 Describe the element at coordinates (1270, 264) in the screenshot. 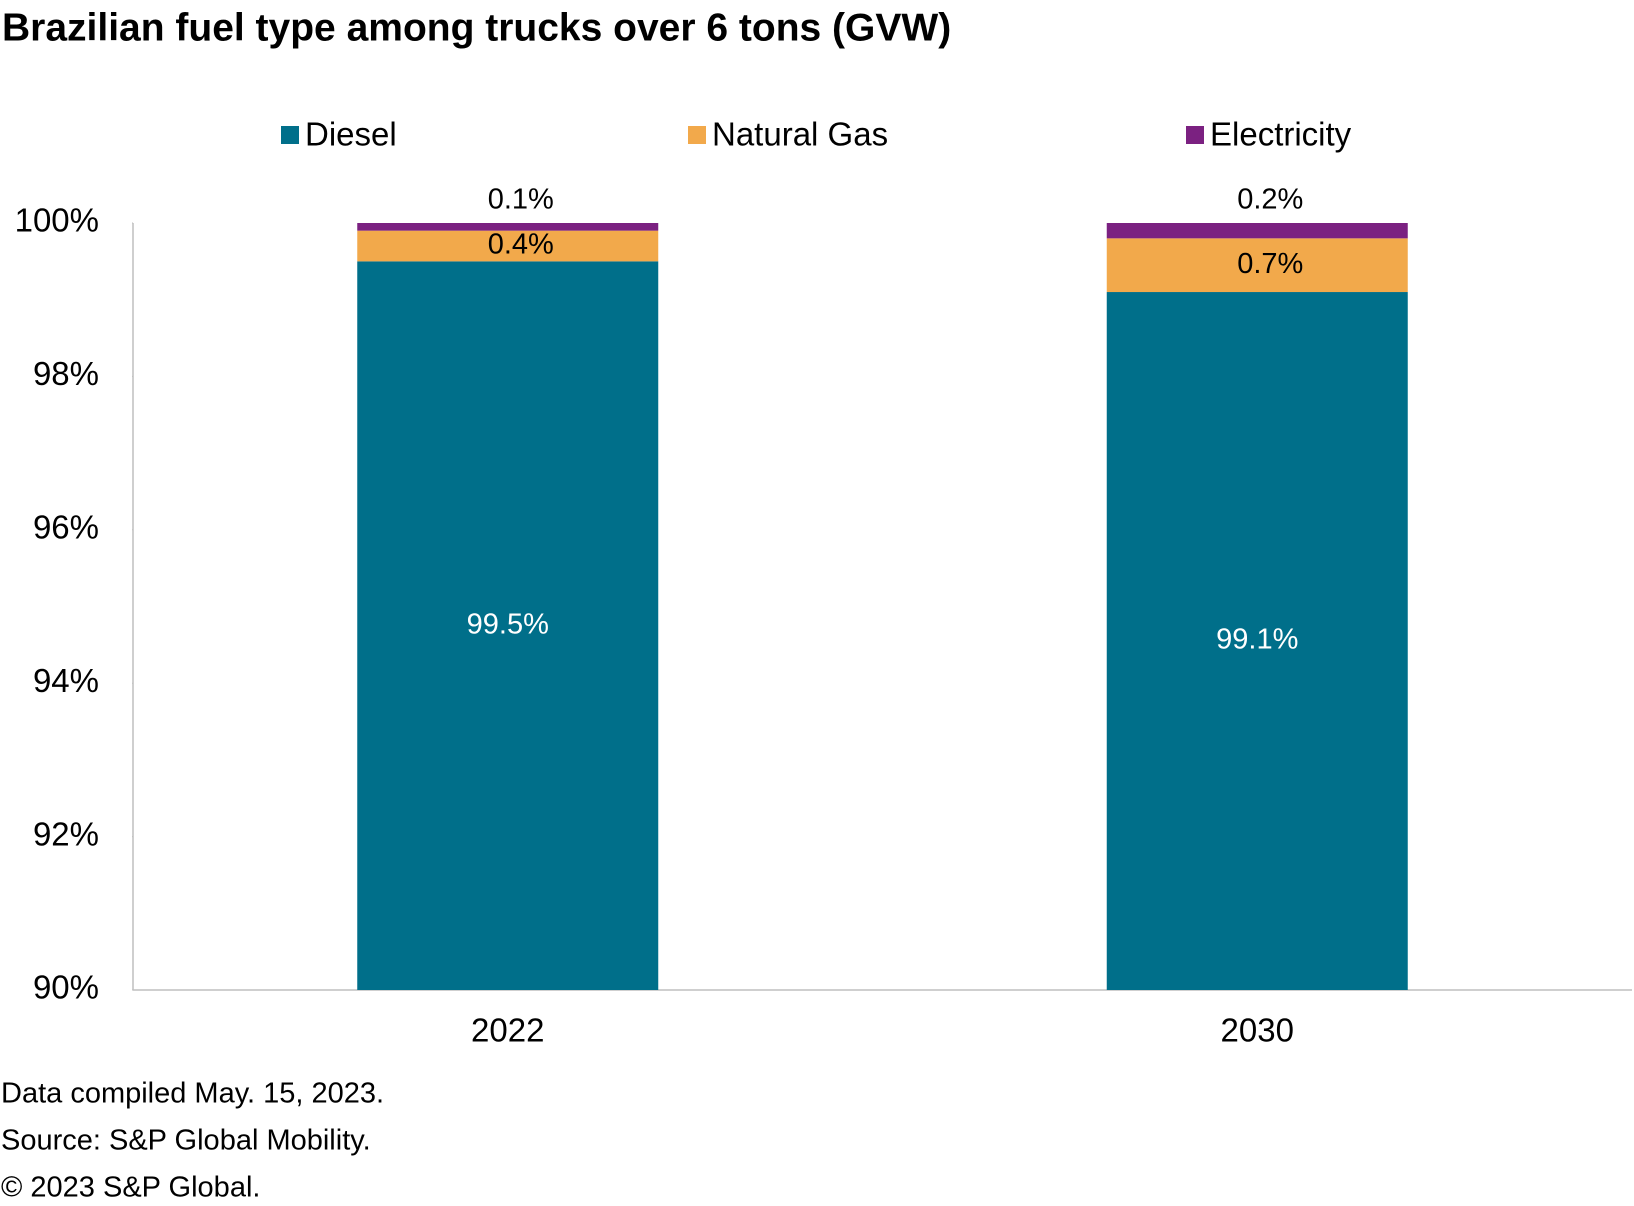

I see `data-label: 0.7%` at that location.